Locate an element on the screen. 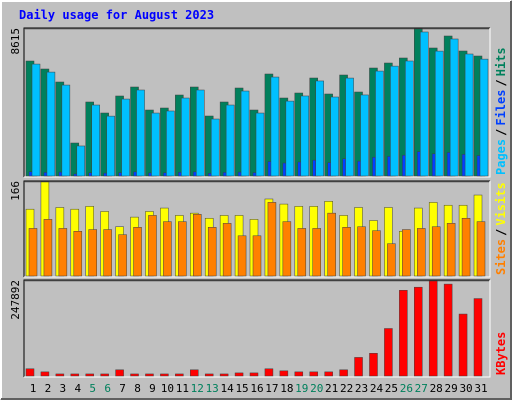 The height and width of the screenshot is (400, 512). x-tick-label: 16 is located at coordinates (256, 388).